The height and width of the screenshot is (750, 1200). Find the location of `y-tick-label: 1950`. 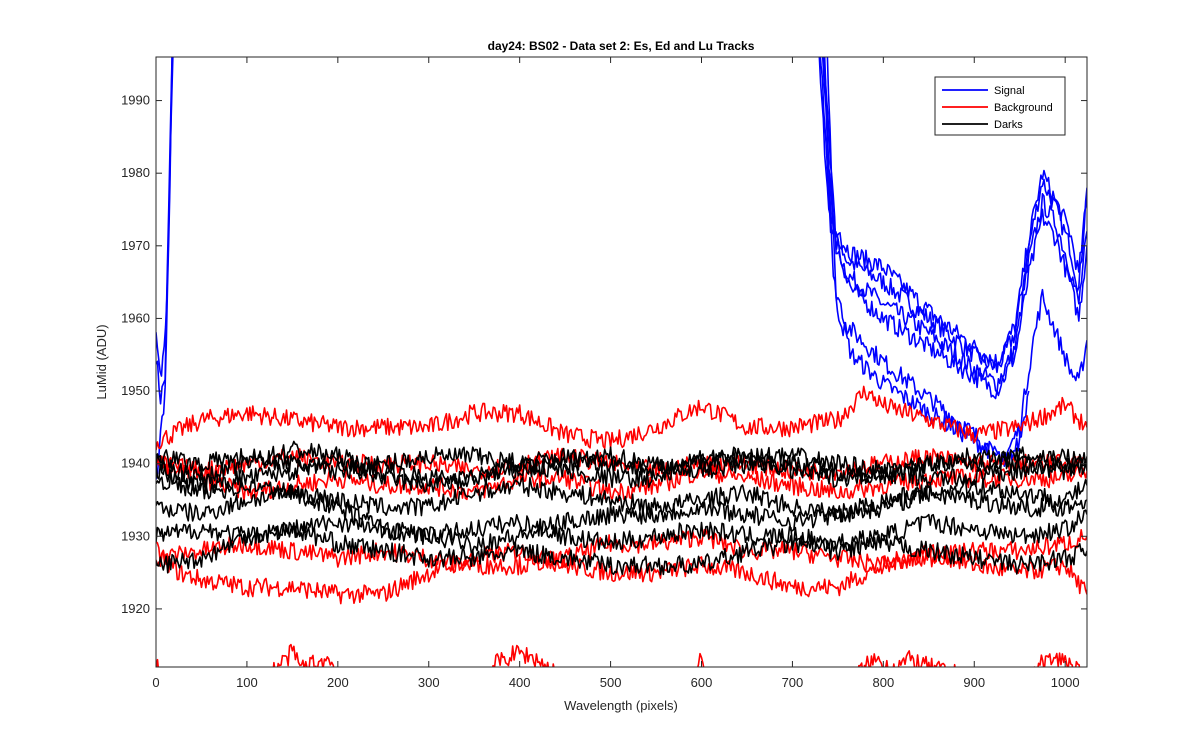

y-tick-label: 1950 is located at coordinates (135, 390).